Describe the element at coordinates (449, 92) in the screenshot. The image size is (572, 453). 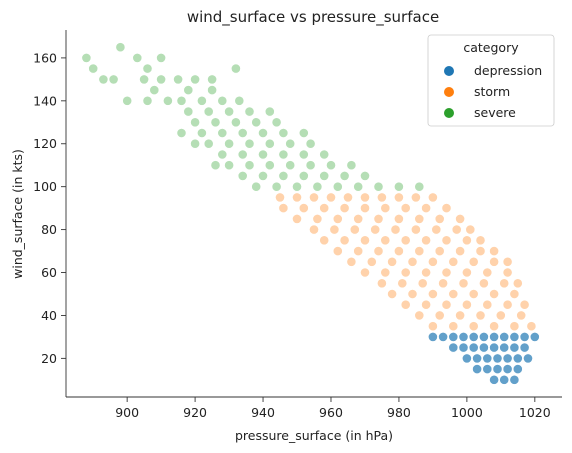
I see `legend-marker-storm` at that location.